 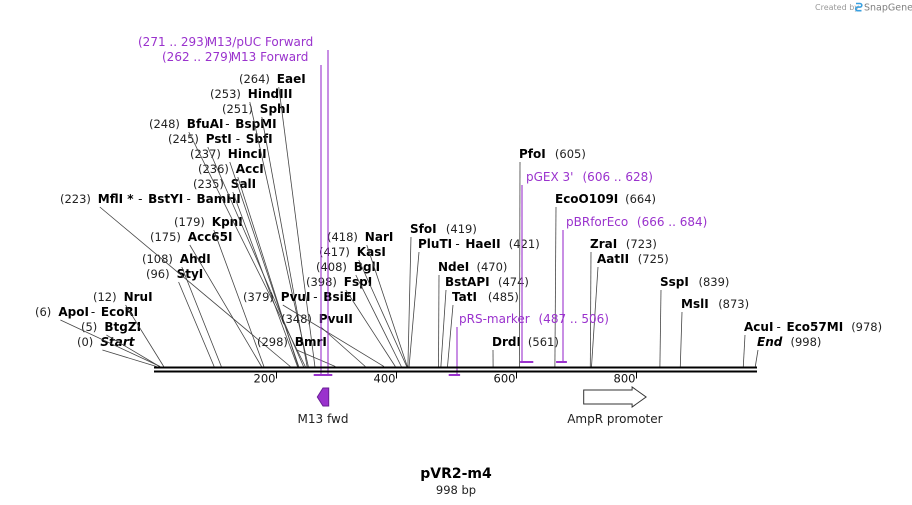 I want to click on site-enzyme-name: NruI, so click(x=138, y=297).